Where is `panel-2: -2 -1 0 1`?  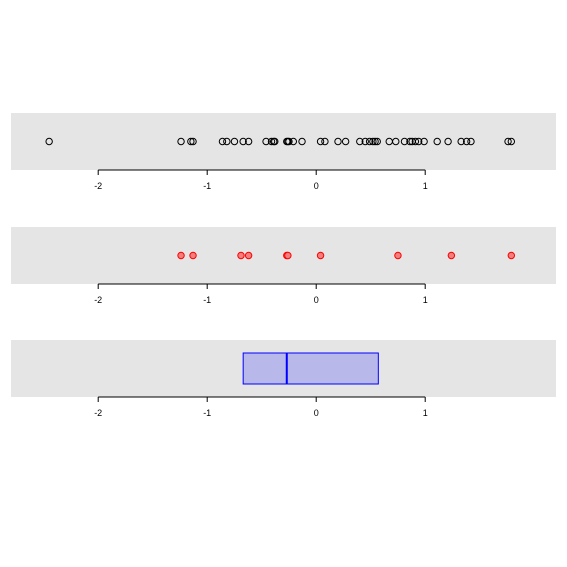 panel-2: -2 -1 0 1 is located at coordinates (283, 266).